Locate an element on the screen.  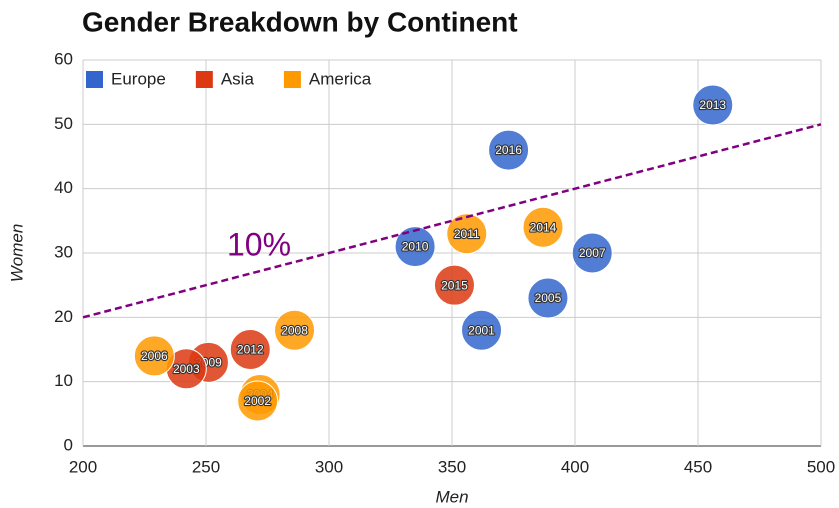
bubble-group: 2012 is located at coordinates (250, 349).